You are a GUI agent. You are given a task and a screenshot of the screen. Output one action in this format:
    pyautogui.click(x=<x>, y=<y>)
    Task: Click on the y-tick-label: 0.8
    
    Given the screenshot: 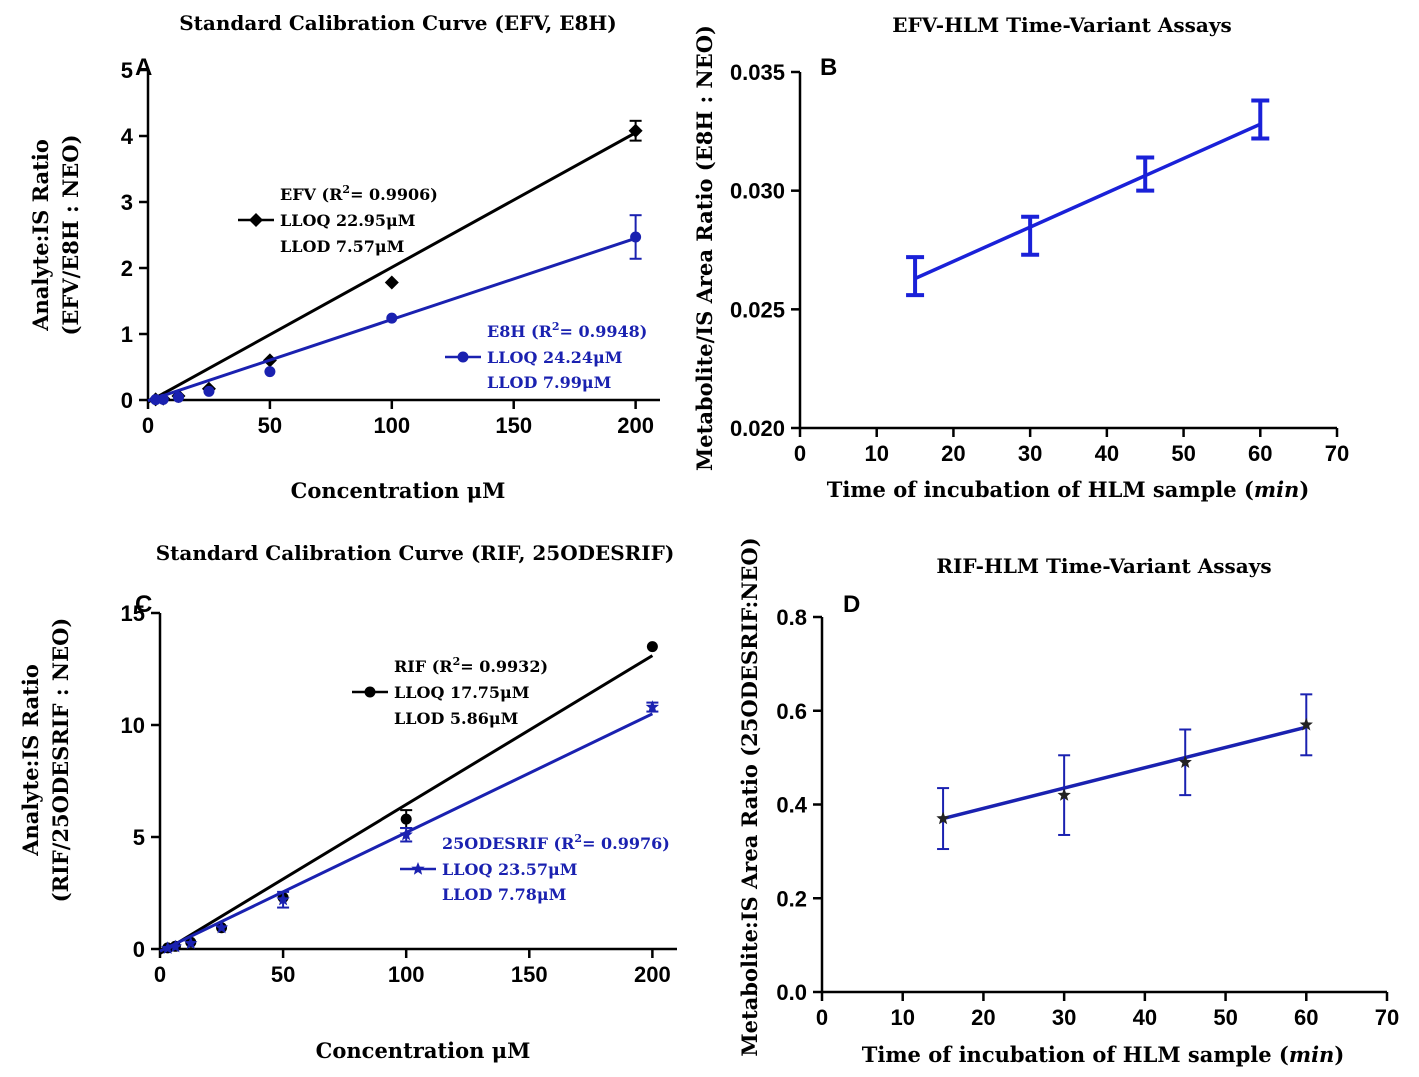 What is the action you would take?
    pyautogui.click(x=791, y=617)
    